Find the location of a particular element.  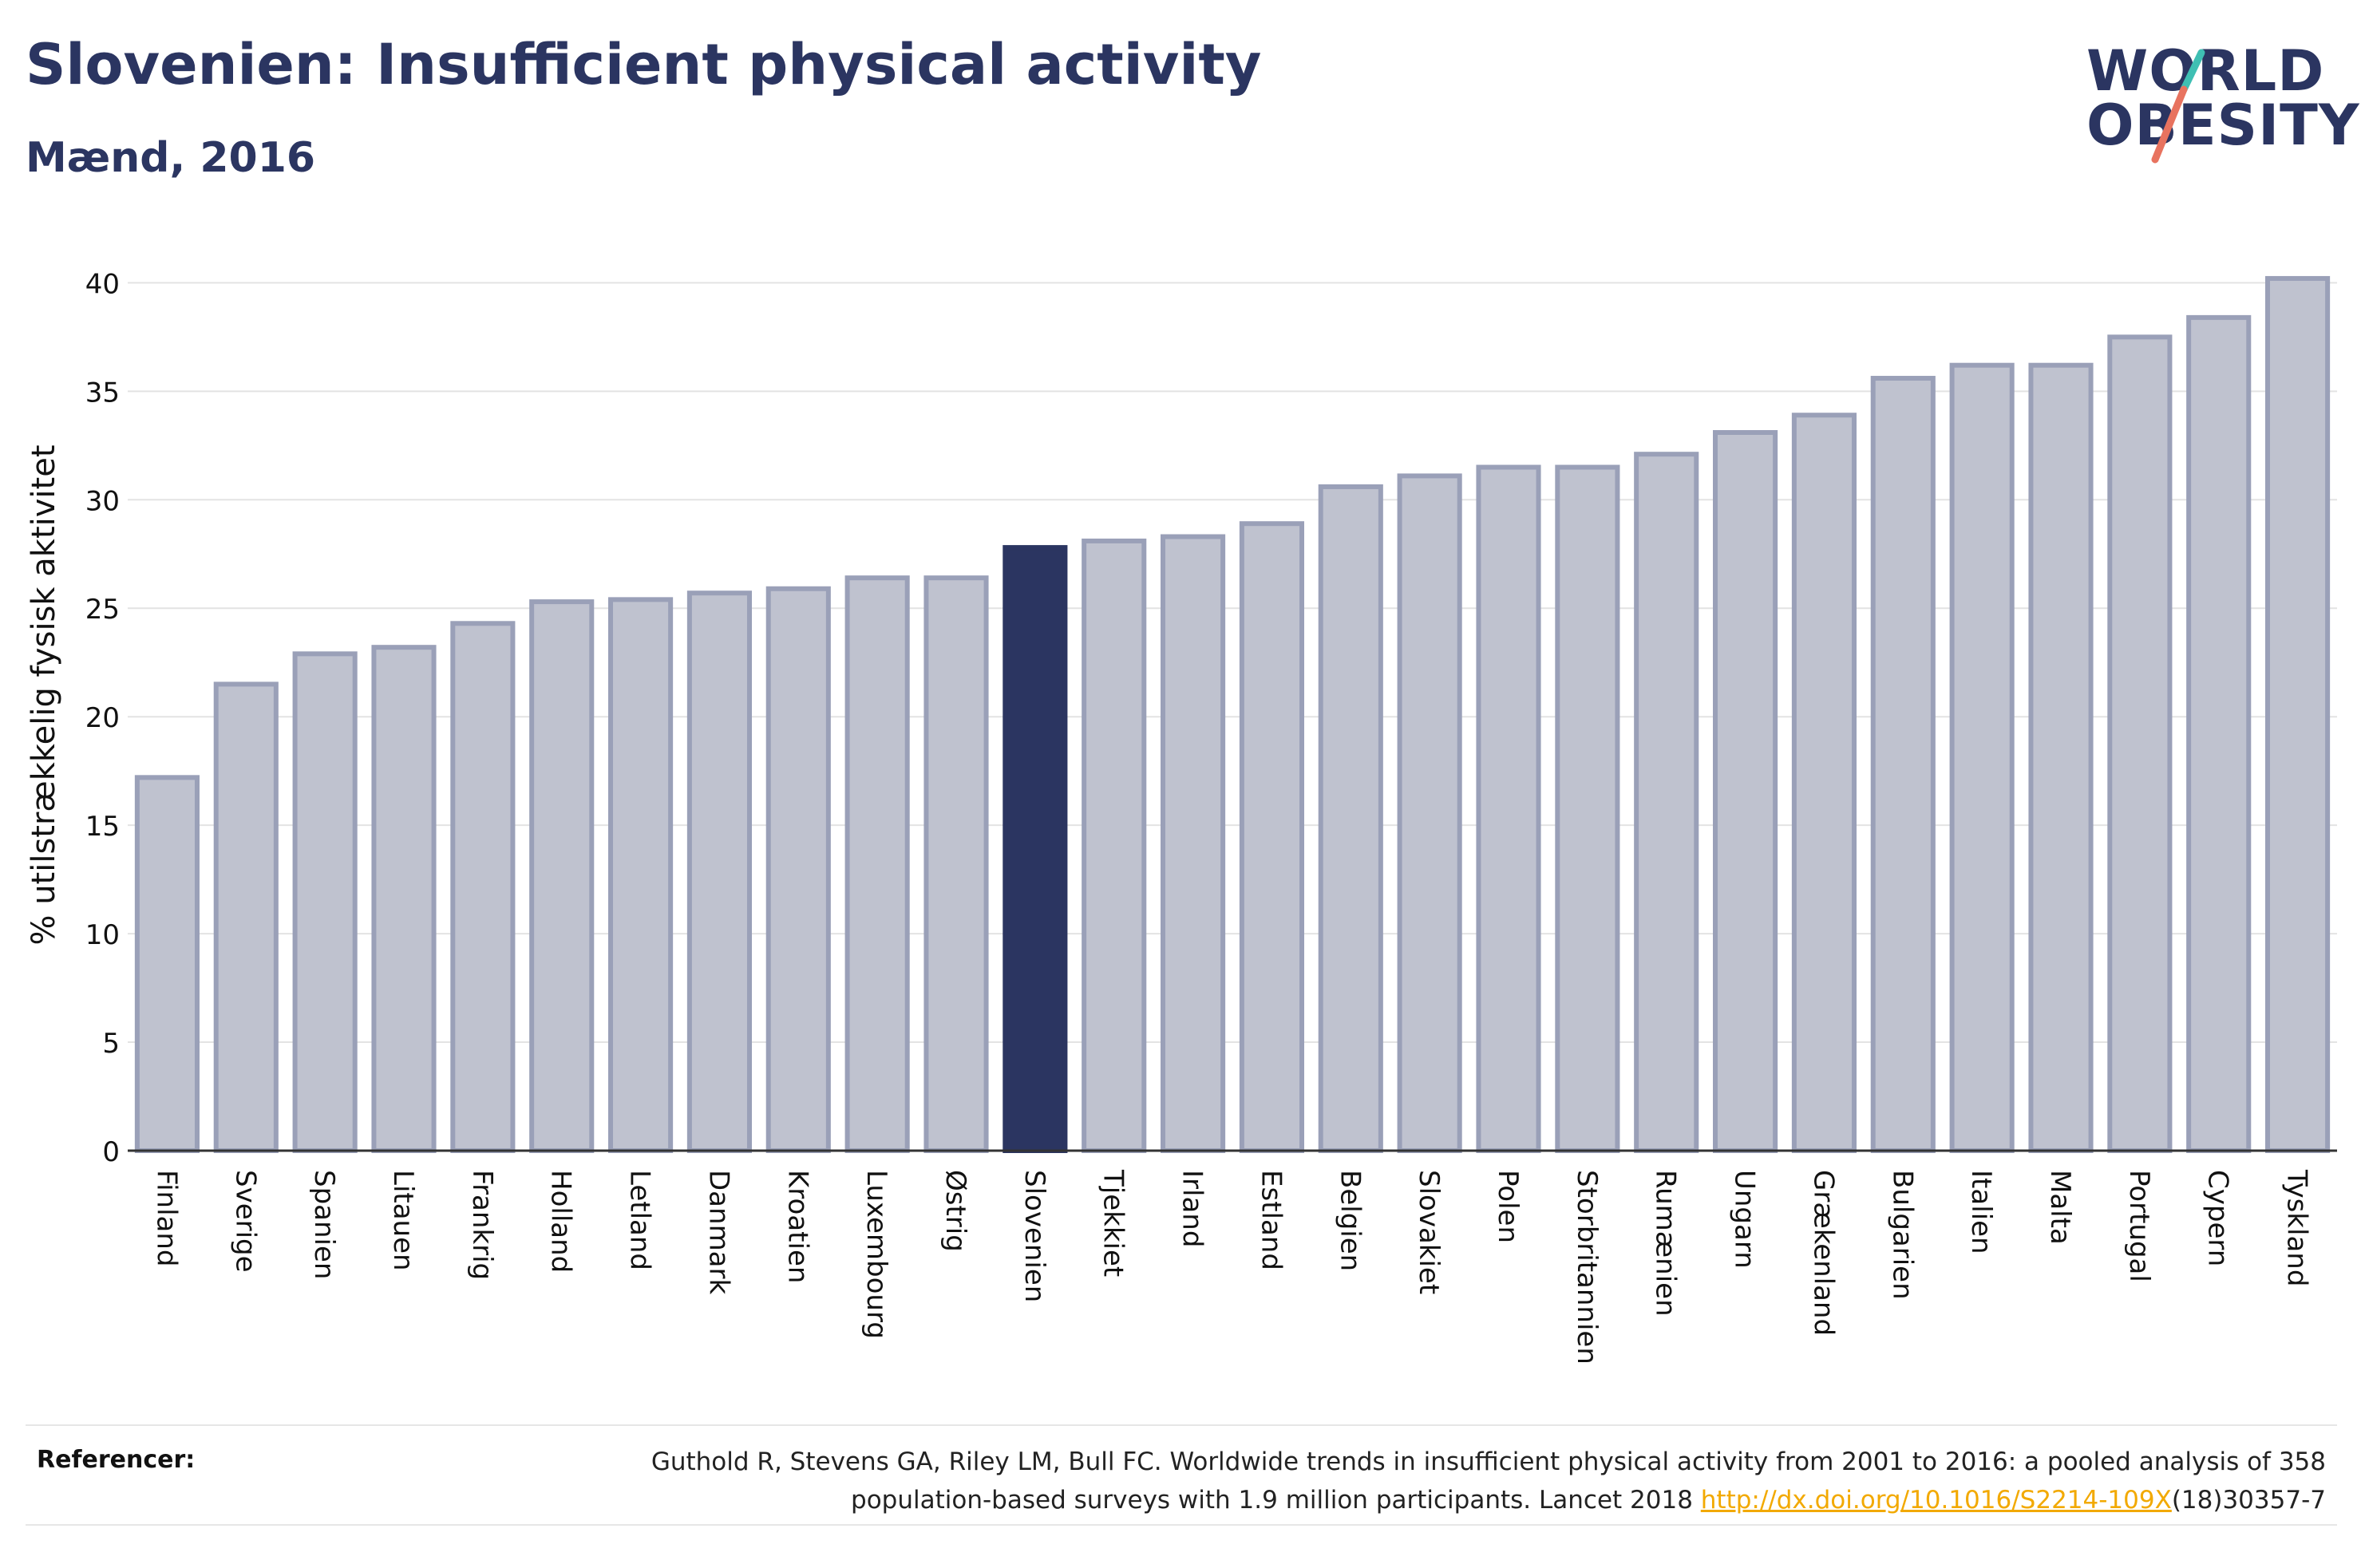

bar-italien is located at coordinates (1982, 757).